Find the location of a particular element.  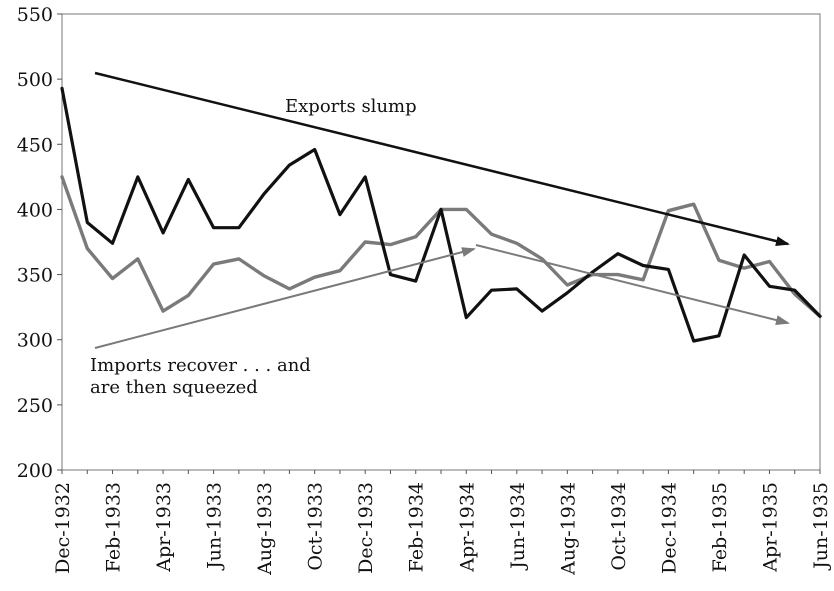

annotation-exports-slump: Exports slump is located at coordinates (351, 106).